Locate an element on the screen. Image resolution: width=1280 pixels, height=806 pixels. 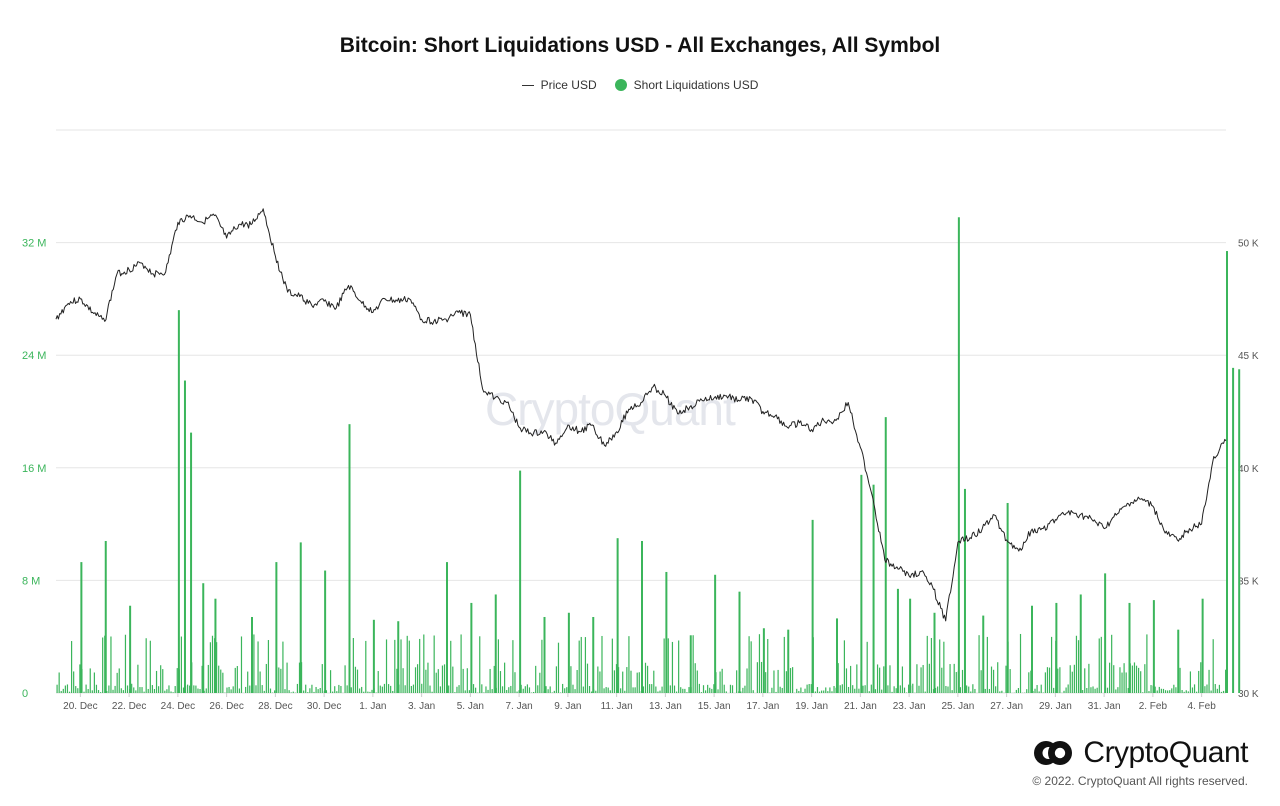
cryptoquant-logo-icon is located at coordinates (1053, 753).